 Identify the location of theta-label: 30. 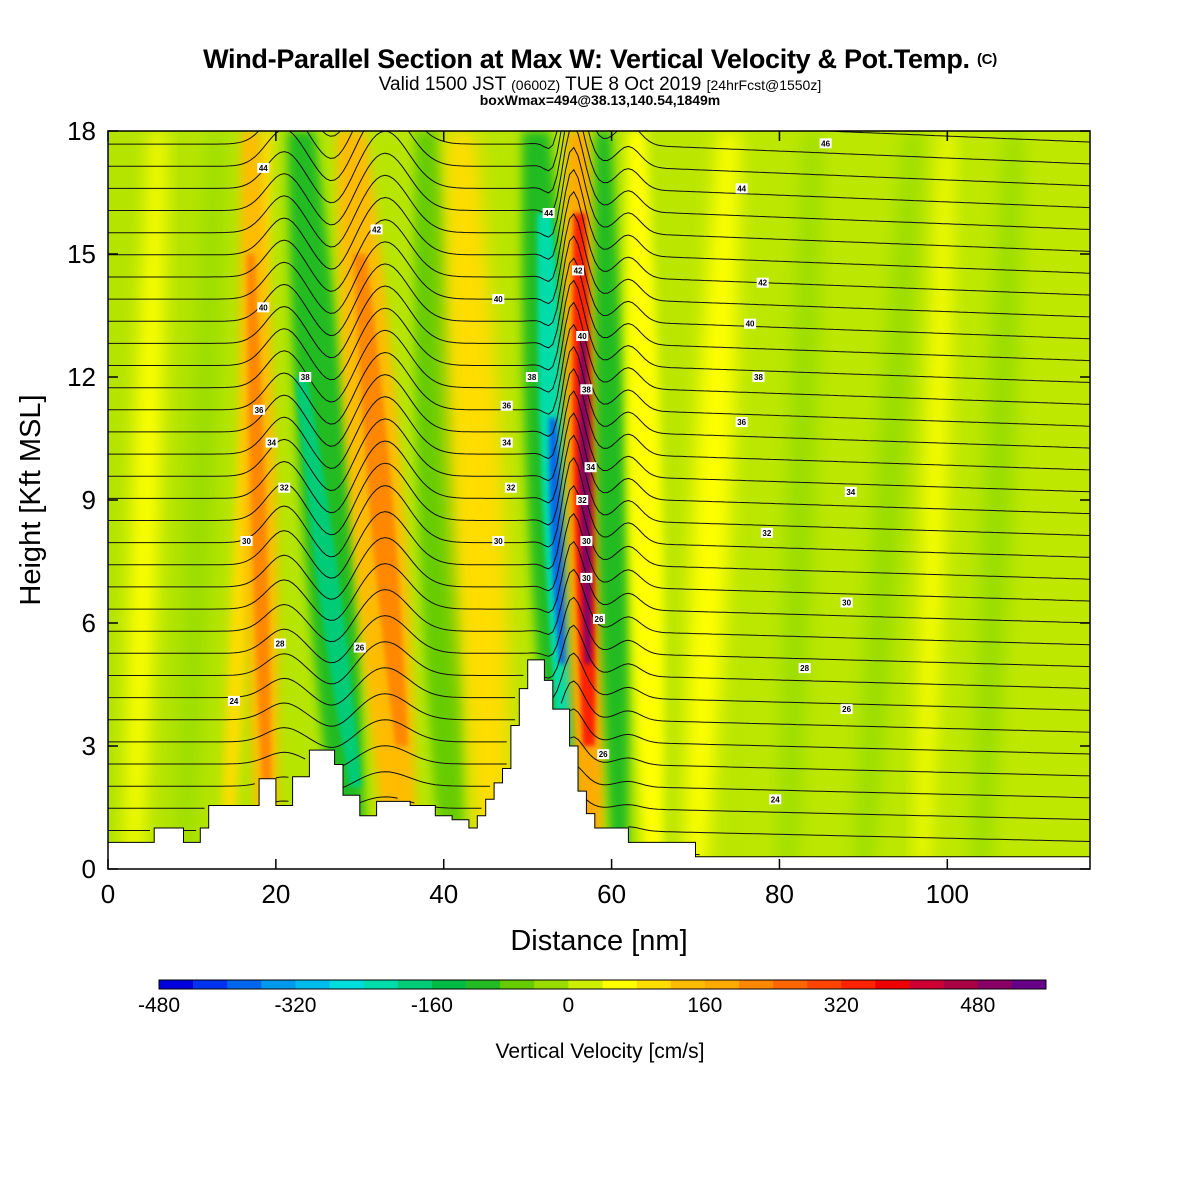
(586, 541).